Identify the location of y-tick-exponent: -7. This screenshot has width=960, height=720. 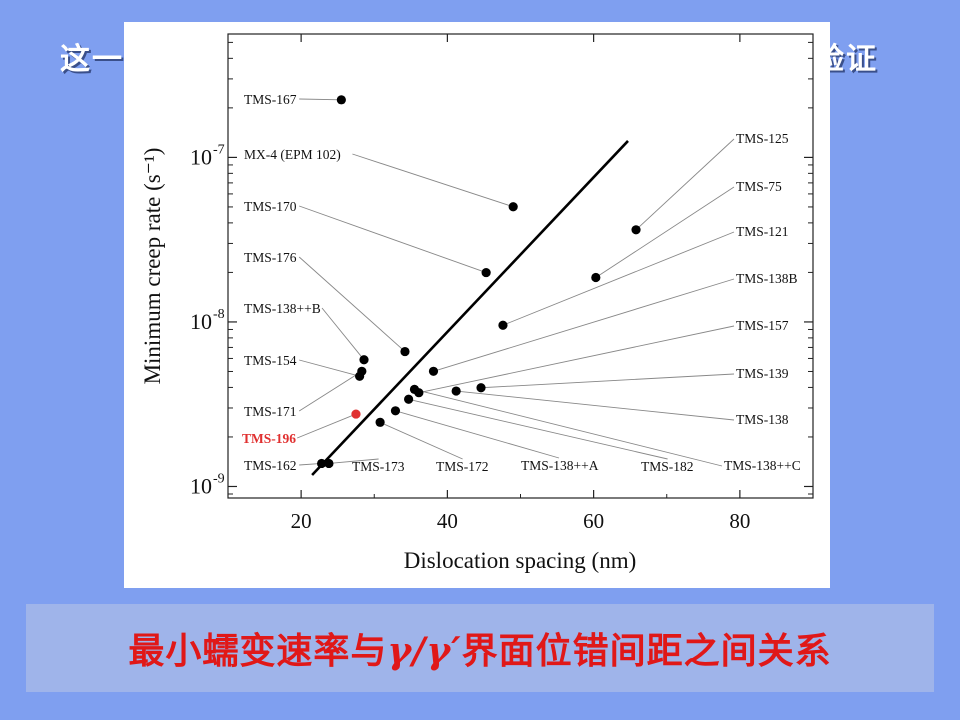
(219, 149).